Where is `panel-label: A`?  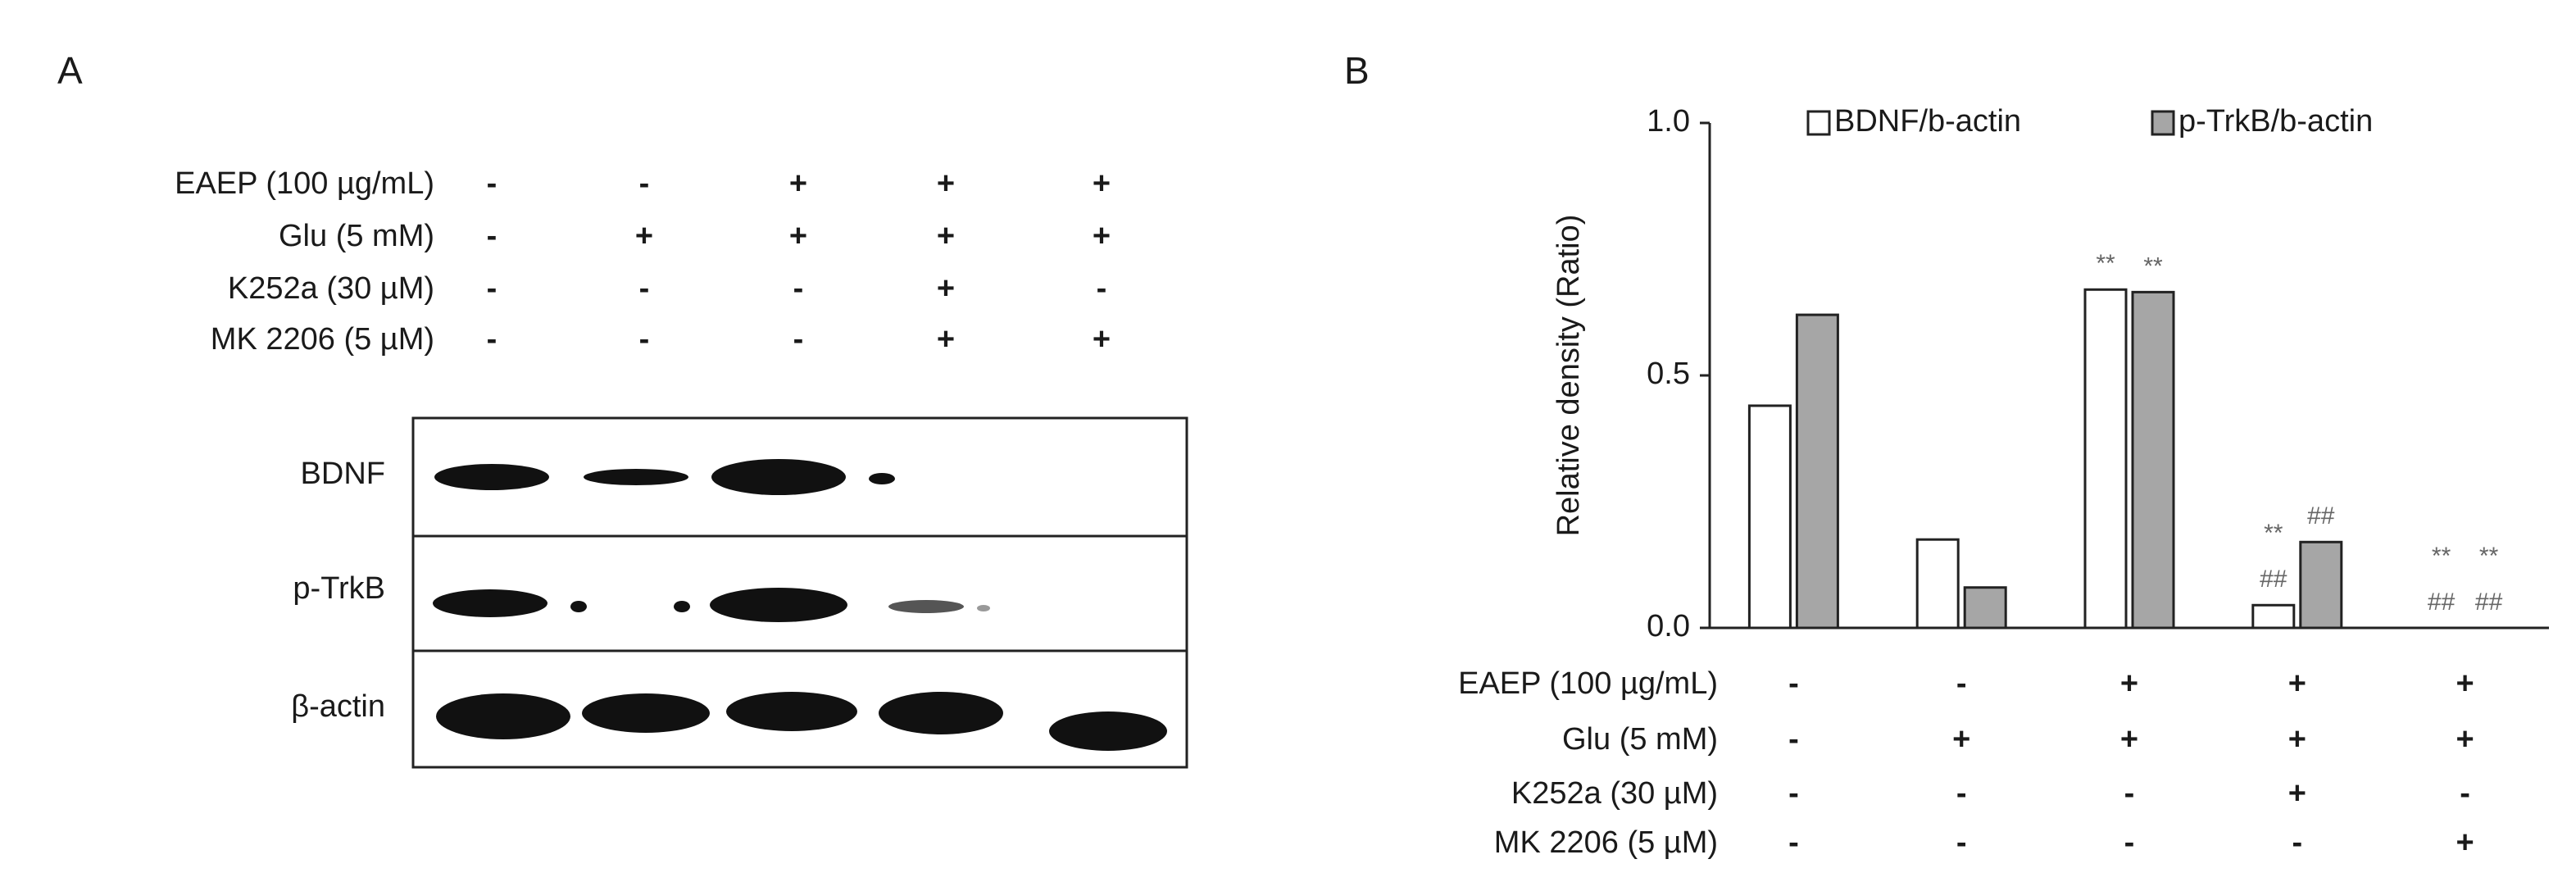
panel-label: A is located at coordinates (70, 71).